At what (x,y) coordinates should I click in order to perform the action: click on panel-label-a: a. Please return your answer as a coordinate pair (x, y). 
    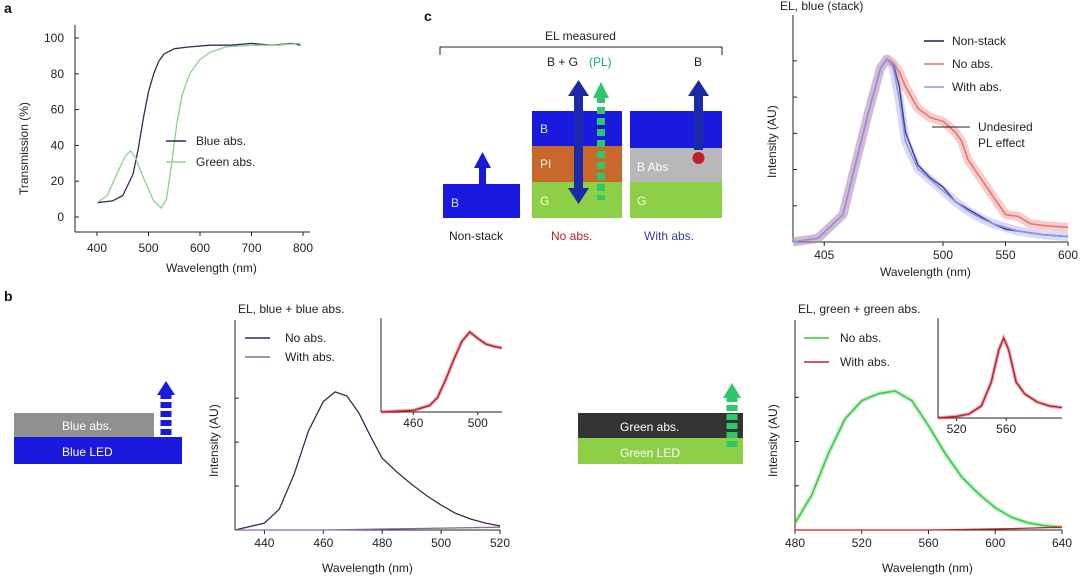
    Looking at the image, I should click on (8, 8).